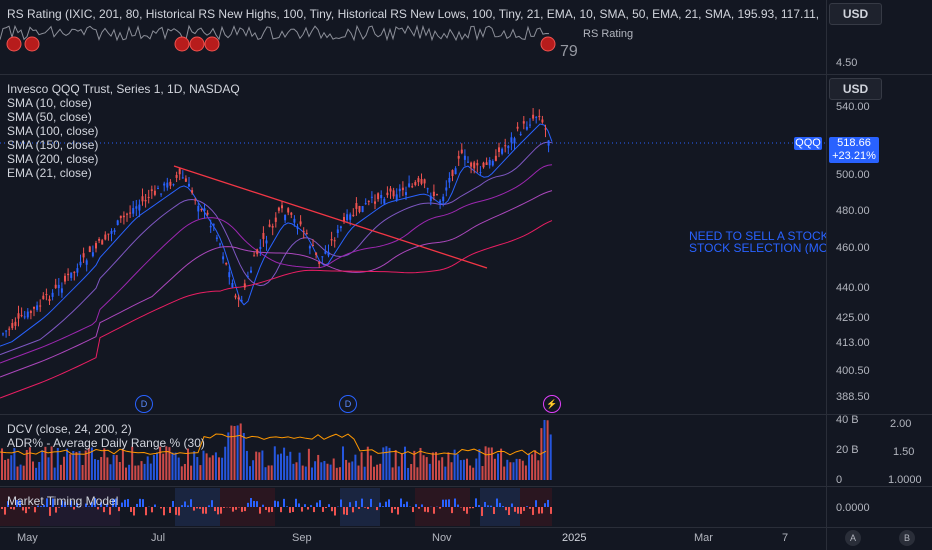  What do you see at coordinates (158, 538) in the screenshot?
I see `time-axis-label: Jul` at bounding box center [158, 538].